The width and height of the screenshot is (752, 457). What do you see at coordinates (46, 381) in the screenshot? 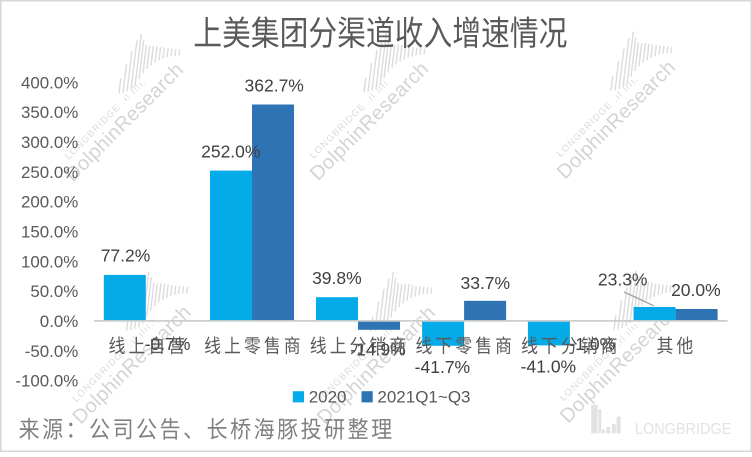
I see `svg-text: -100.0%` at bounding box center [46, 381].